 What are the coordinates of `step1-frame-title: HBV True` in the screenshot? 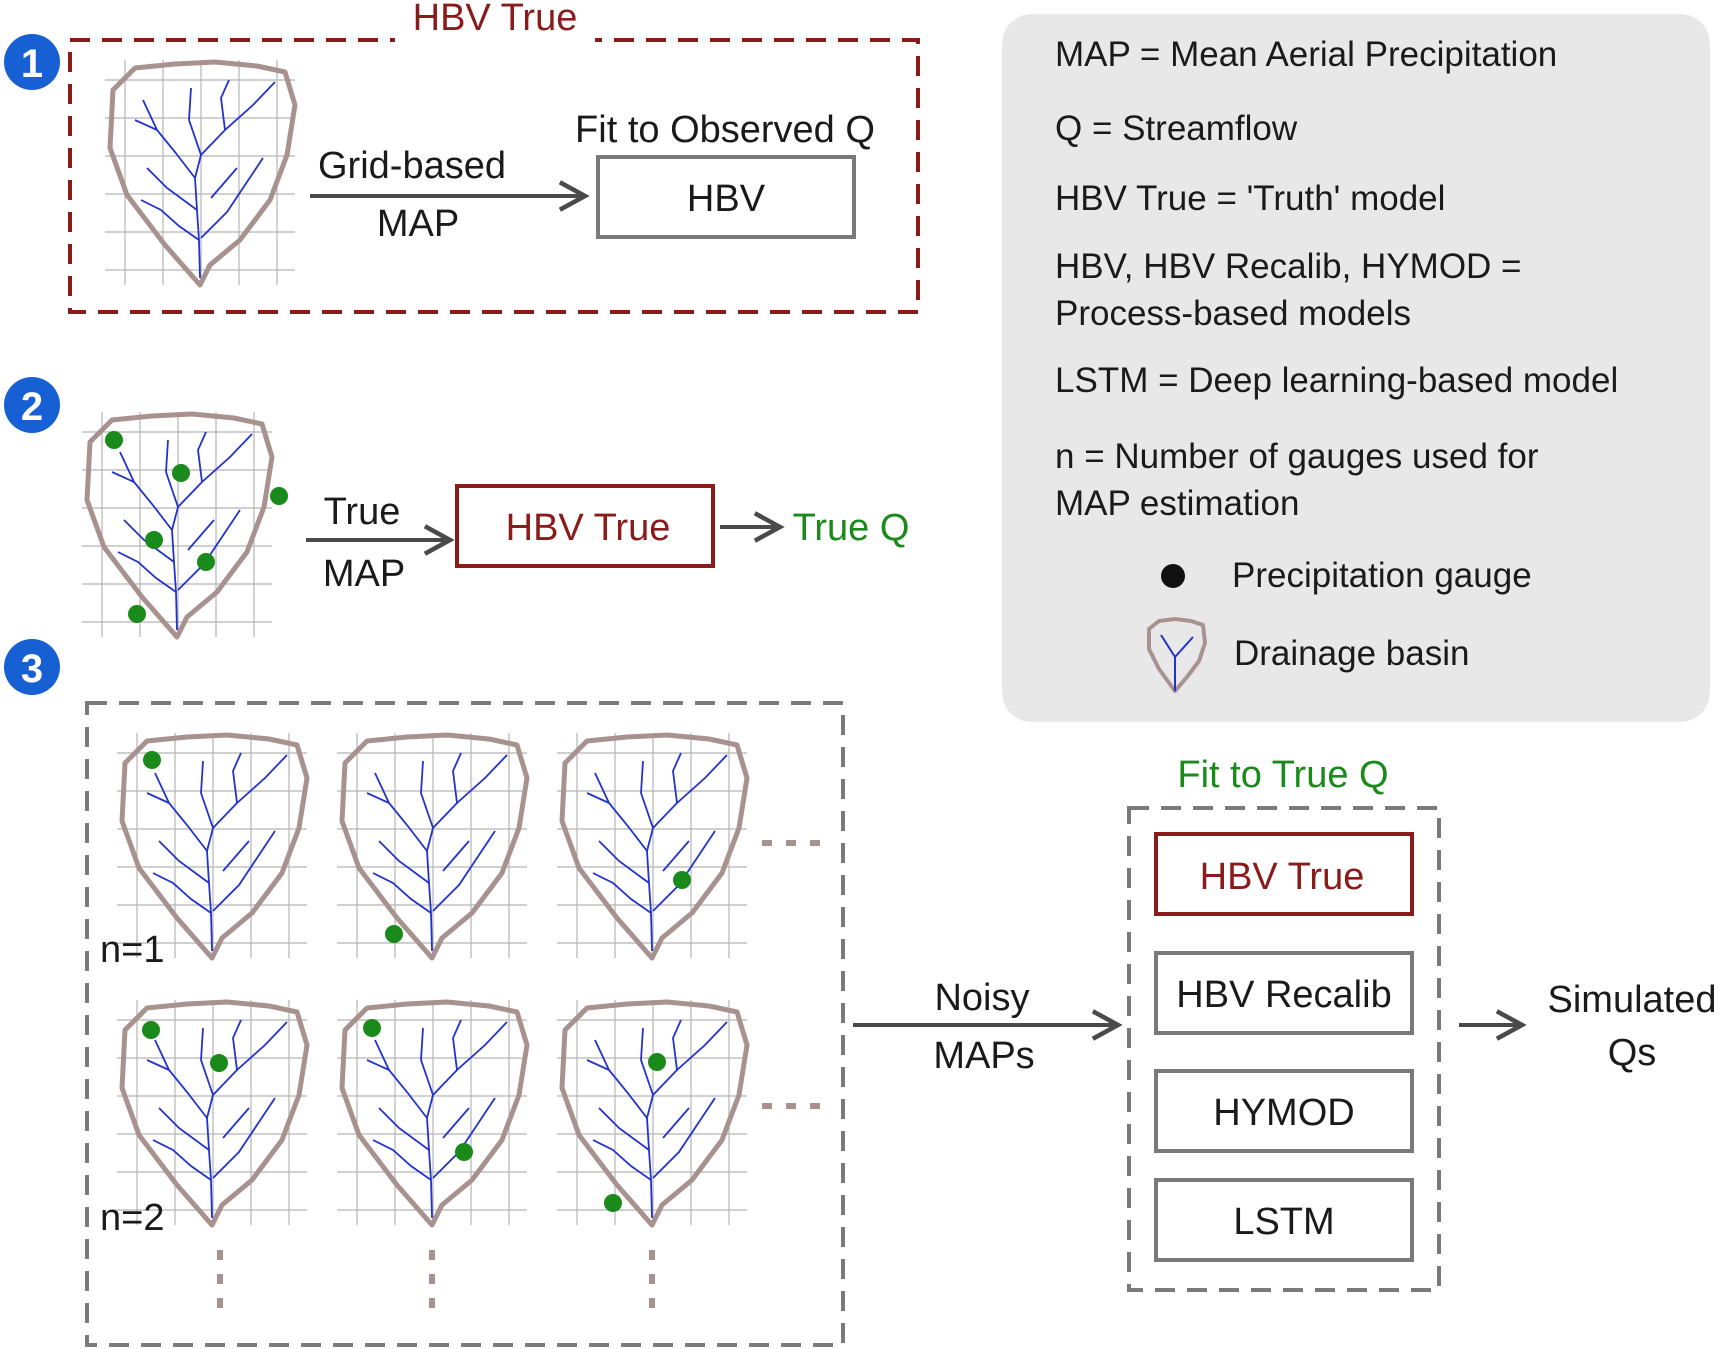 It's located at (495, 19).